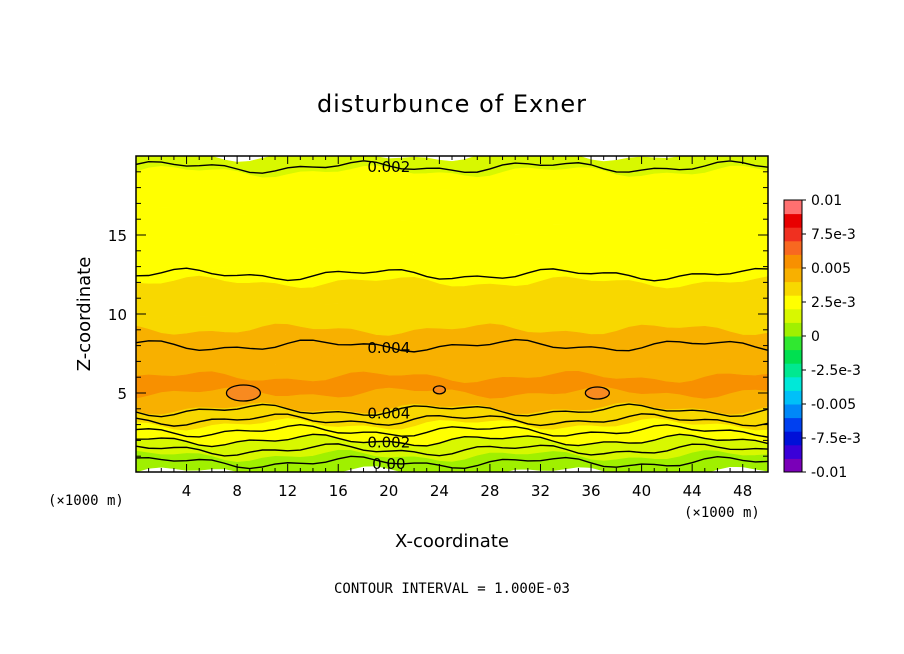  Describe the element at coordinates (388, 491) in the screenshot. I see `x-tick-label: 20` at that location.